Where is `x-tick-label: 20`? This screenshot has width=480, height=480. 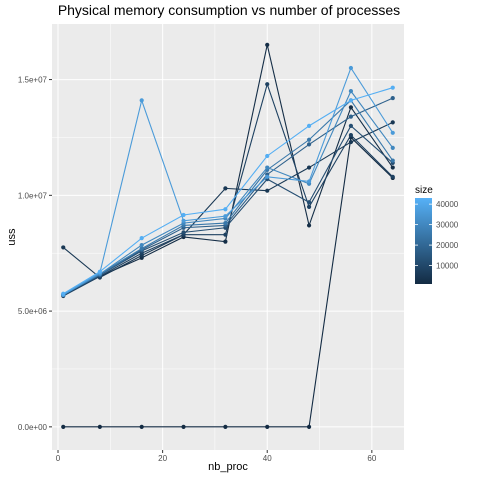
x-tick-label: 20 is located at coordinates (162, 458).